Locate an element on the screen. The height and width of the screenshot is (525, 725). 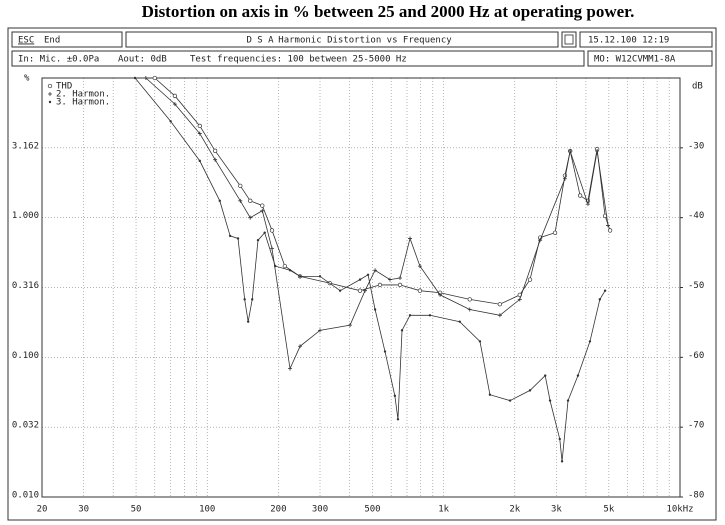
y-tick-label: 1.000 is located at coordinates (25, 216).